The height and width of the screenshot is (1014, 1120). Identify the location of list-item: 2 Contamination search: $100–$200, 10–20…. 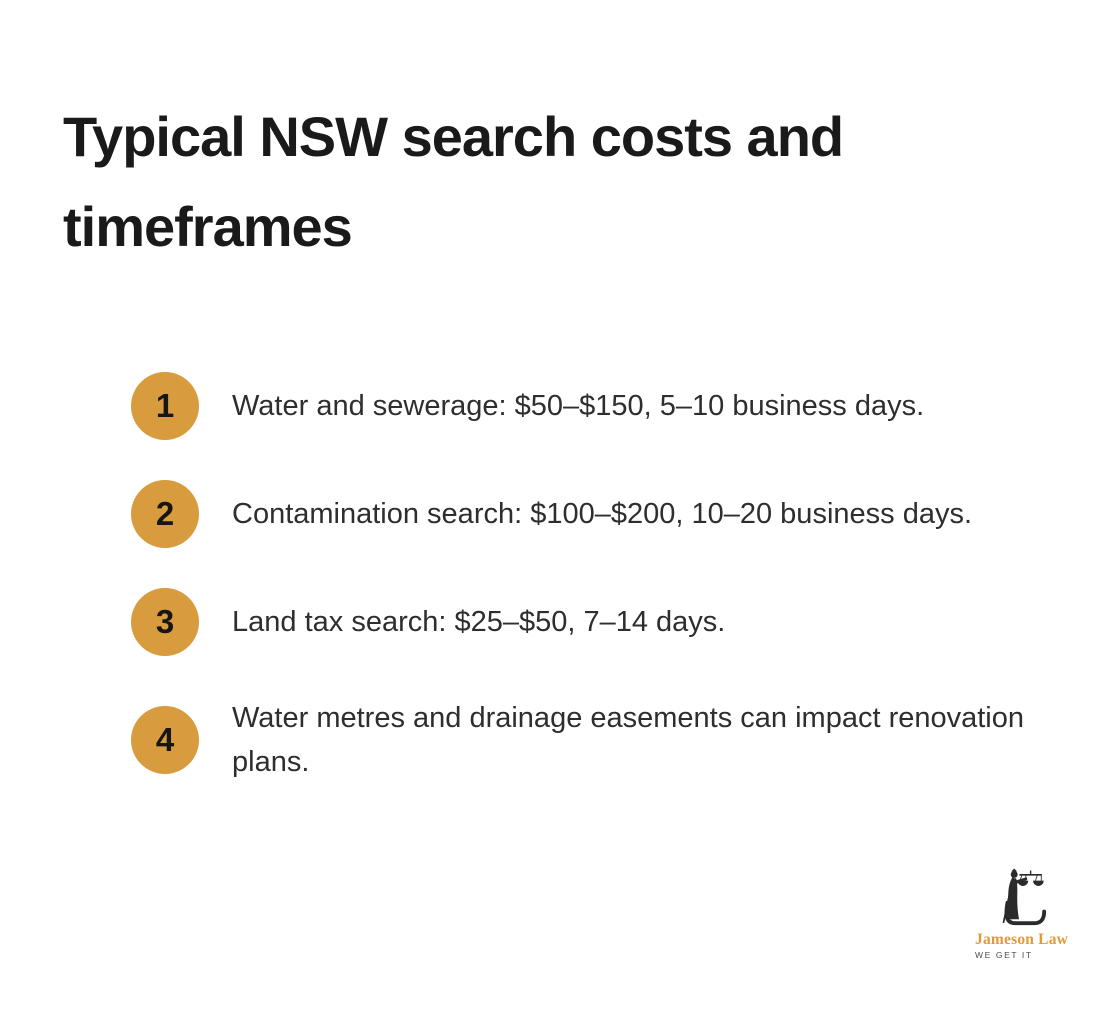
(581, 514).